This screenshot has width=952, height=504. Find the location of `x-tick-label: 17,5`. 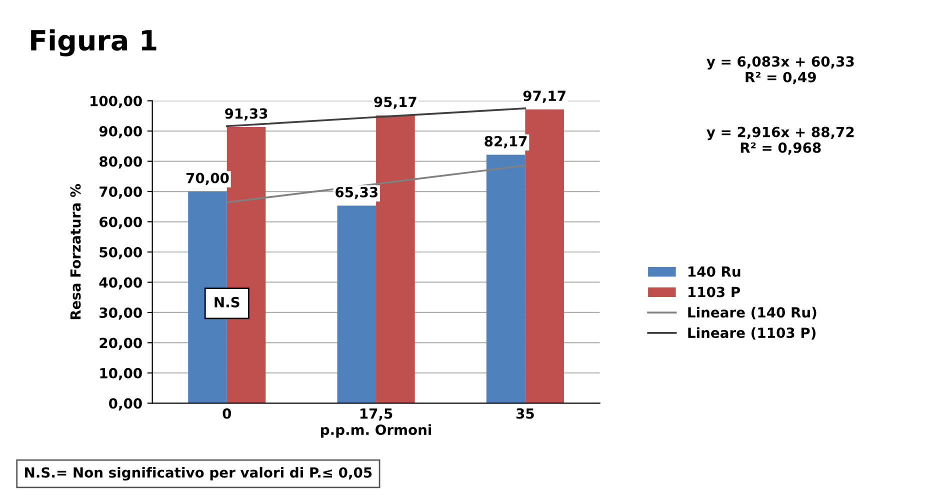

x-tick-label: 17,5 is located at coordinates (376, 414).